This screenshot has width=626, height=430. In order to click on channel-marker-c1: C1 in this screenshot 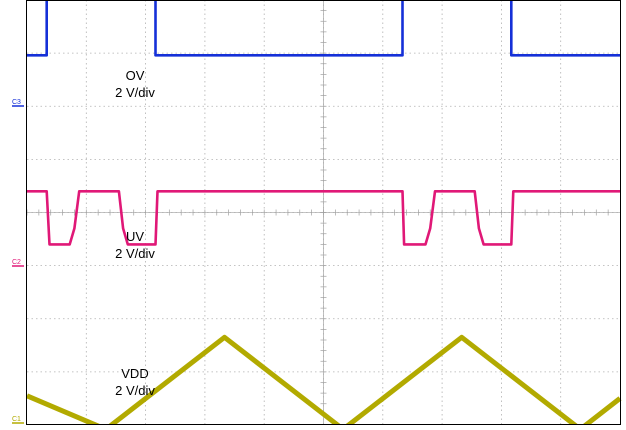, I will do `click(16, 419)`.